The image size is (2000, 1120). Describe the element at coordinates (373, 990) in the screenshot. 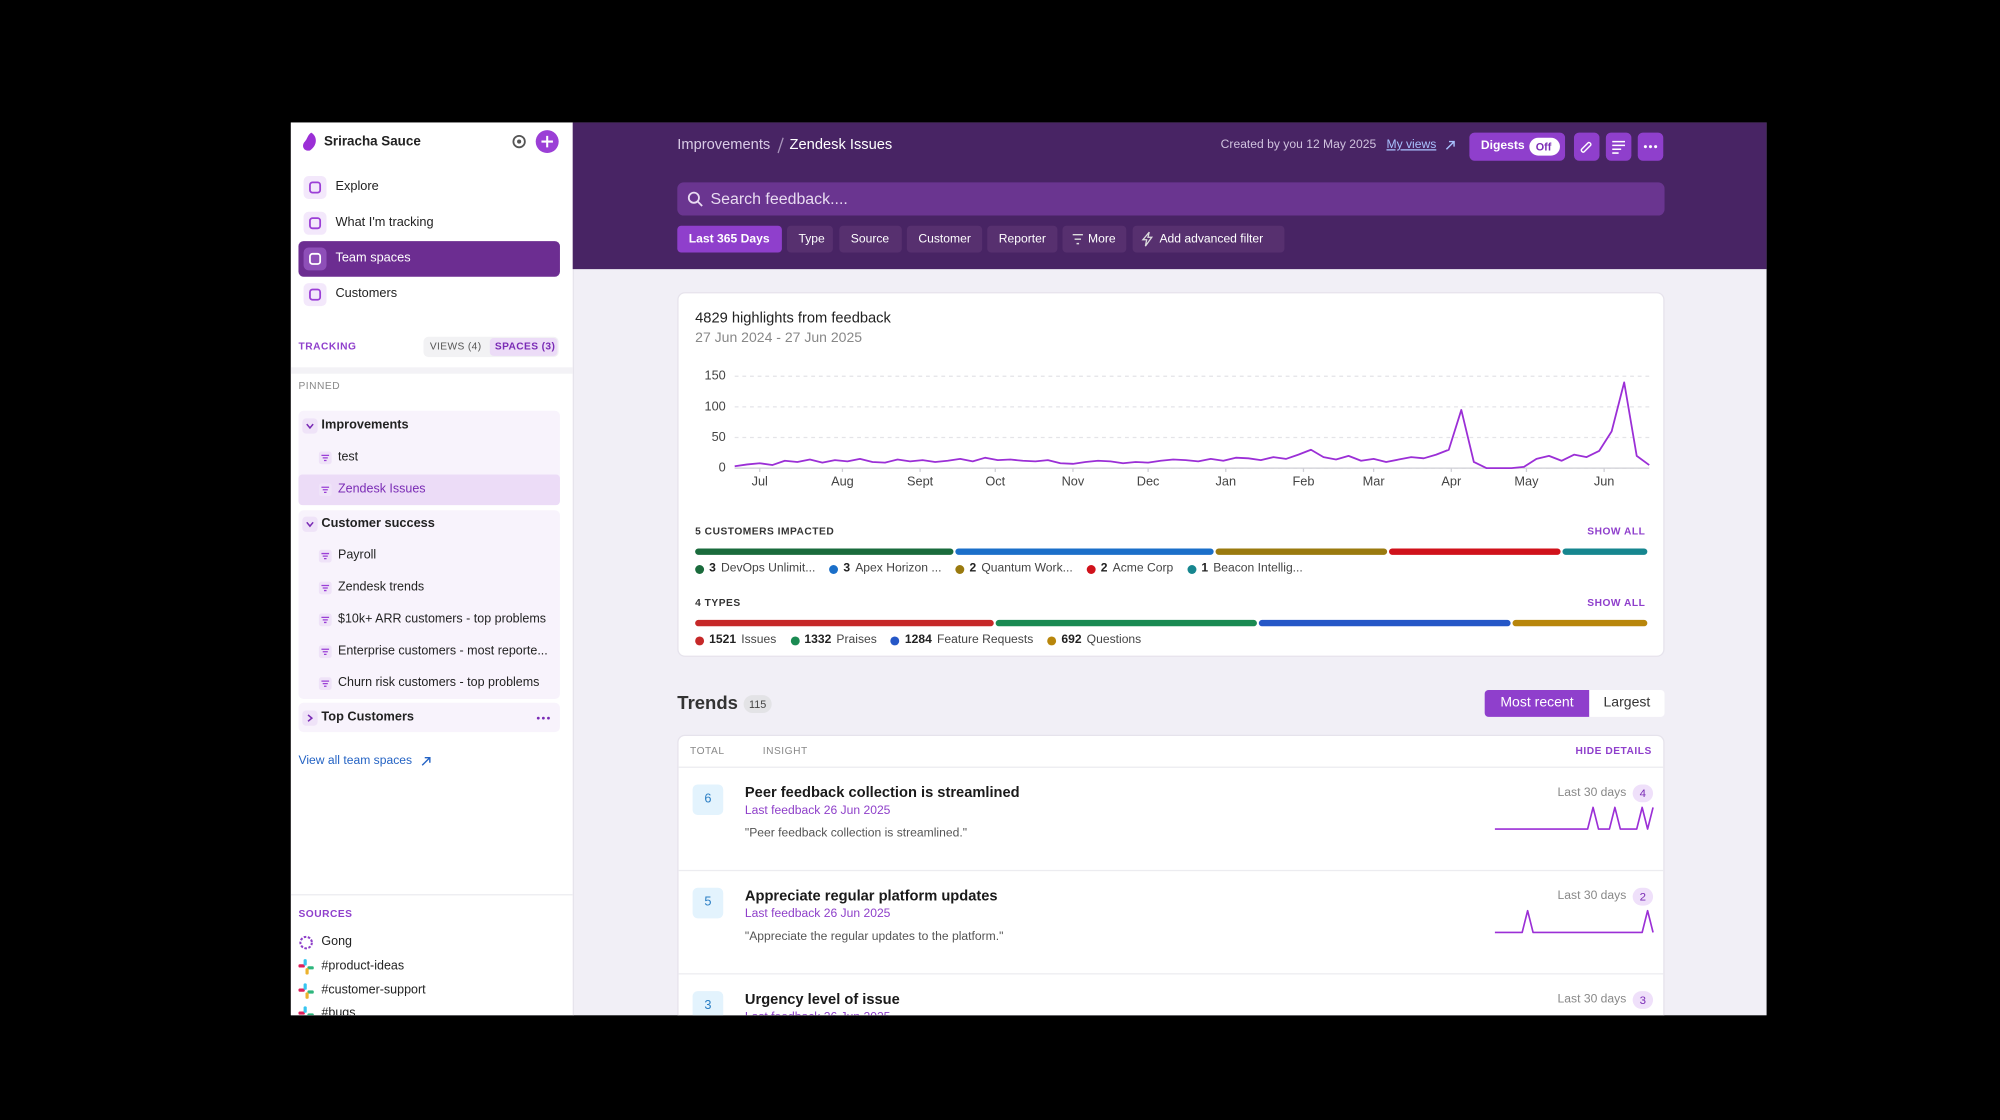

I see `source-item: #customer-support` at that location.